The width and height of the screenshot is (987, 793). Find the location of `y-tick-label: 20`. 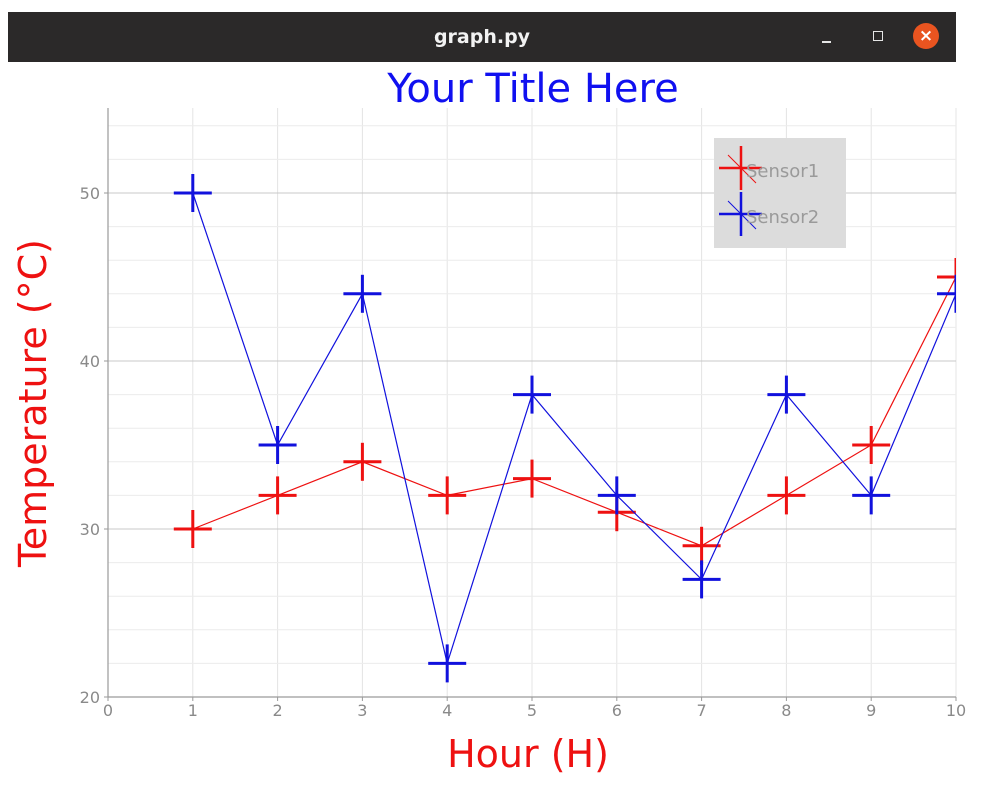

y-tick-label: 20 is located at coordinates (90, 697).